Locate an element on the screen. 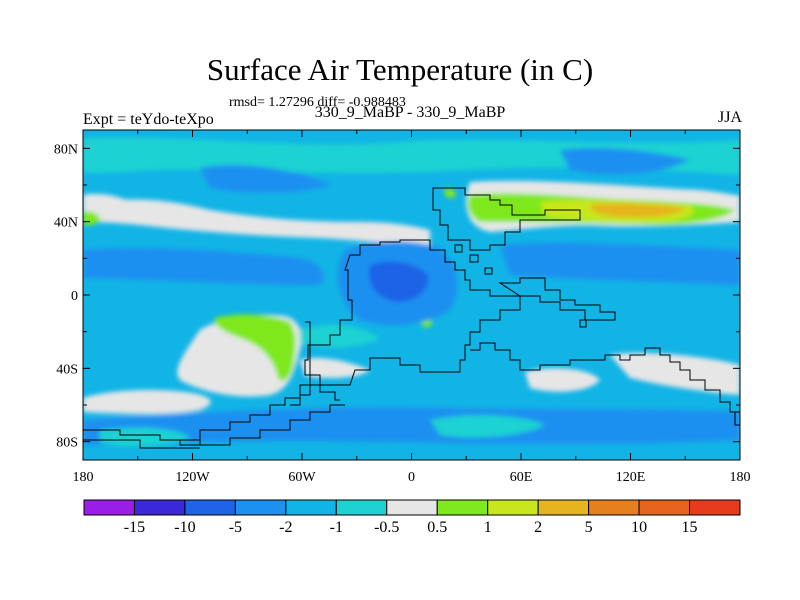 The width and height of the screenshot is (800, 600). y-tick-label: 80S is located at coordinates (67, 443).